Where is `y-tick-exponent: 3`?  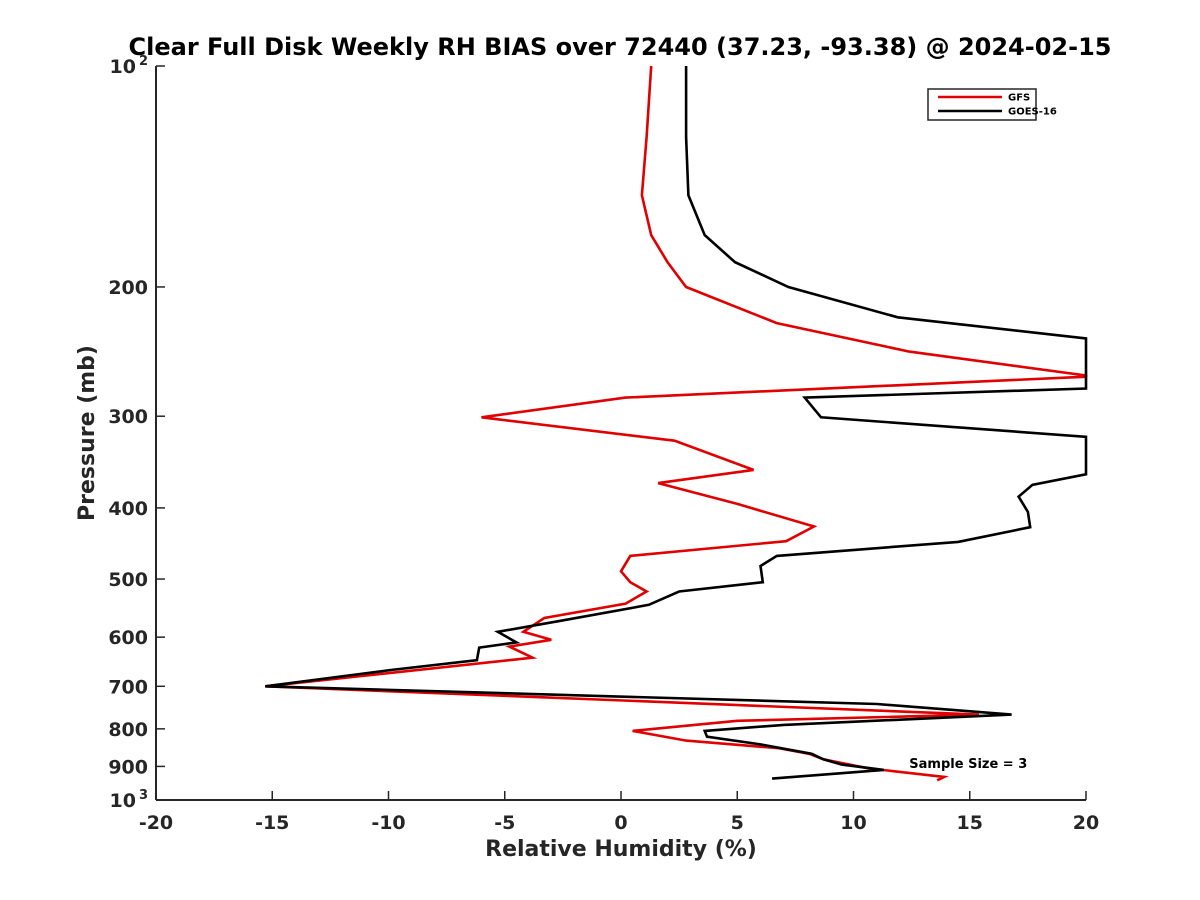
y-tick-exponent: 3 is located at coordinates (143, 795).